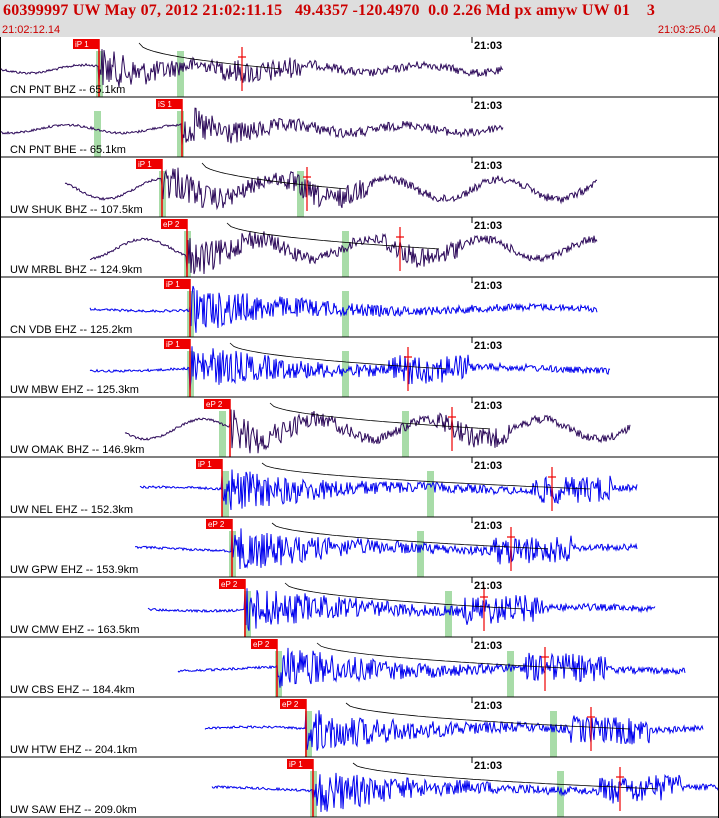 The height and width of the screenshot is (818, 719). I want to click on trace-panel: iP 1 21:03 UW MBW EHZ -- 125.3km, so click(359, 367).